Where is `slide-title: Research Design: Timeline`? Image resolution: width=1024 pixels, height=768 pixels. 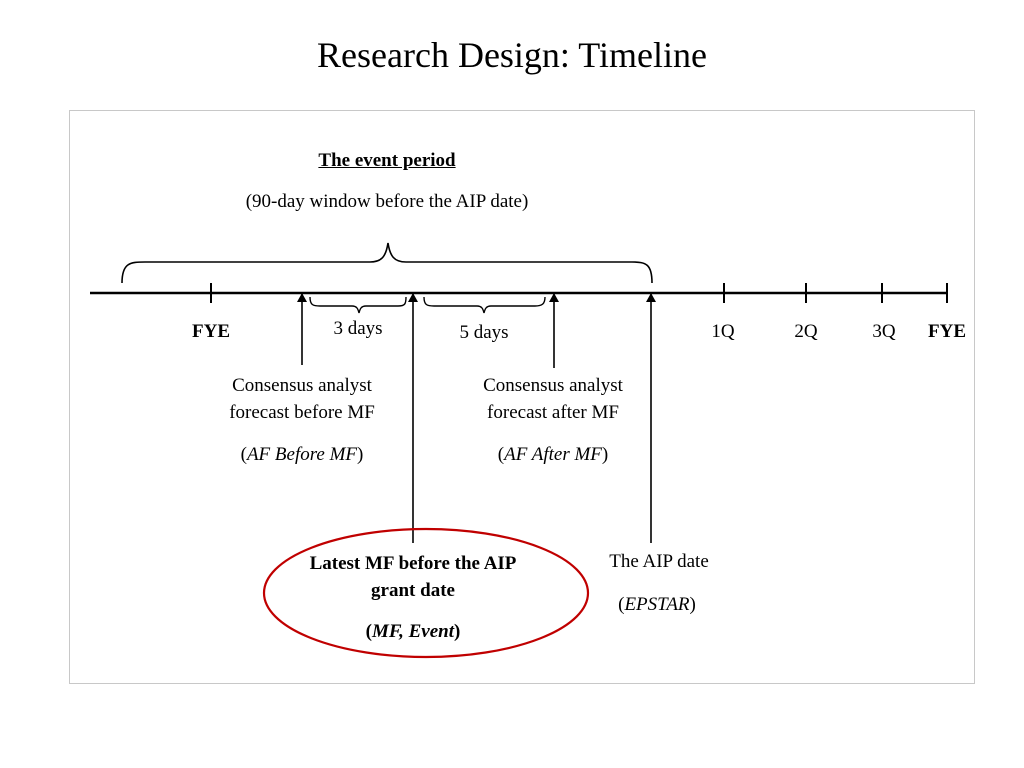 slide-title: Research Design: Timeline is located at coordinates (512, 55).